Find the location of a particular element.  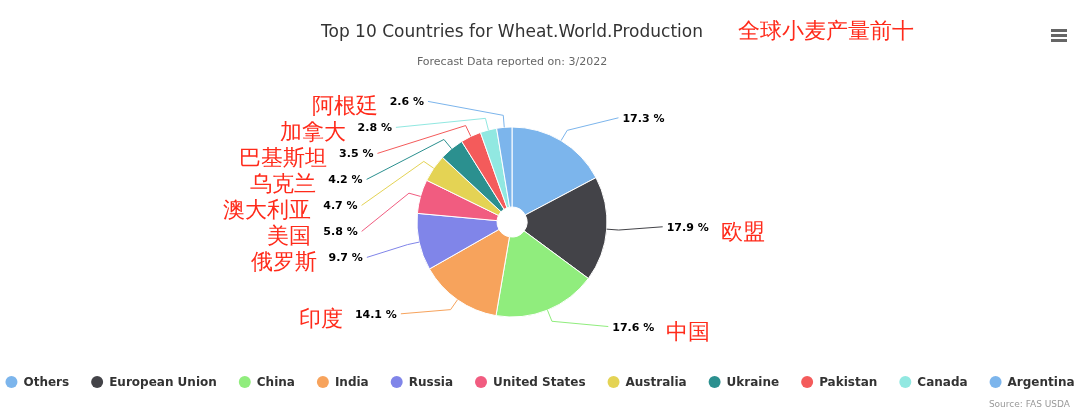

data-label: 4.7 % is located at coordinates (340, 206).